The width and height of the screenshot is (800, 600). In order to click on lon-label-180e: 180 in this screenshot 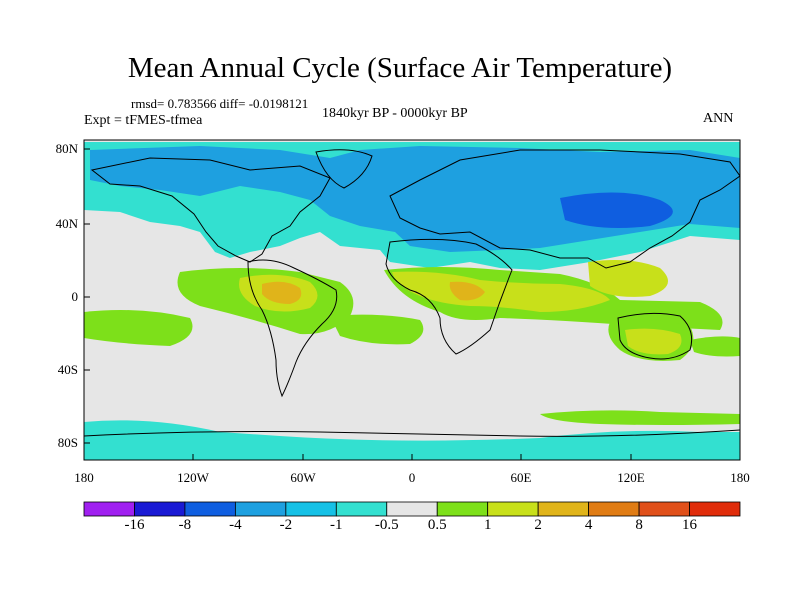, I will do `click(740, 477)`.